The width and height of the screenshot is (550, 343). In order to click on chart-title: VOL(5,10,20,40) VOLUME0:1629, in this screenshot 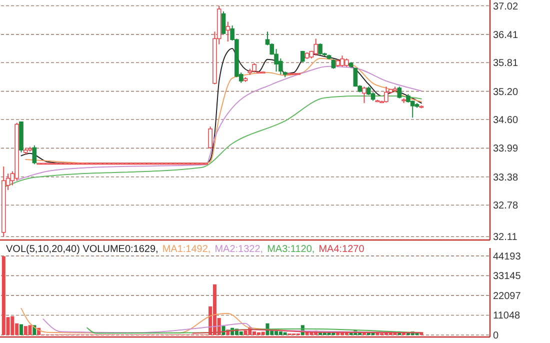, I will do `click(82, 249)`.